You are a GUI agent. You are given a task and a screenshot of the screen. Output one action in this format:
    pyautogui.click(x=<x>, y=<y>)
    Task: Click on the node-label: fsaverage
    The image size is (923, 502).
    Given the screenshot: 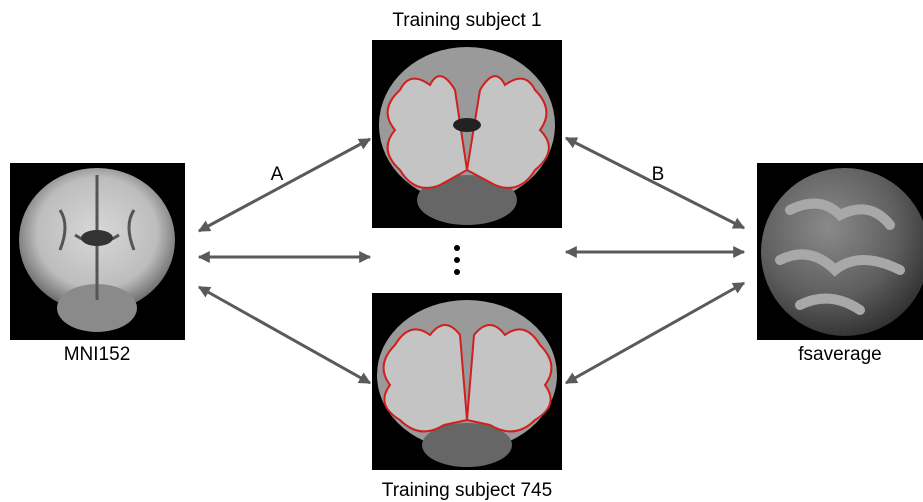 What is the action you would take?
    pyautogui.click(x=839, y=354)
    